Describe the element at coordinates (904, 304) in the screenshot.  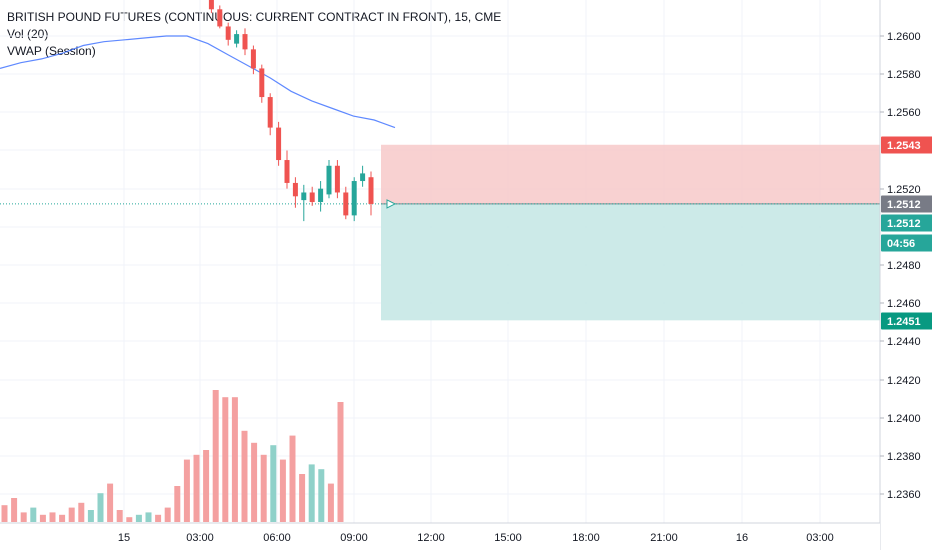
I see `price-tick-label: 1.2460` at that location.